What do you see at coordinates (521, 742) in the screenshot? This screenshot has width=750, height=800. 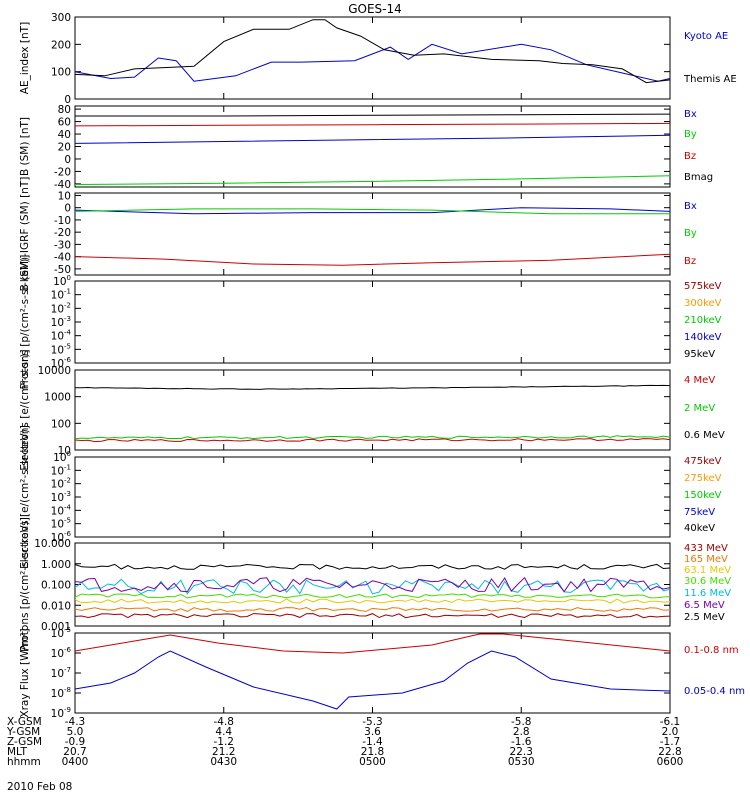 I see `orbit-value: -1.6` at bounding box center [521, 742].